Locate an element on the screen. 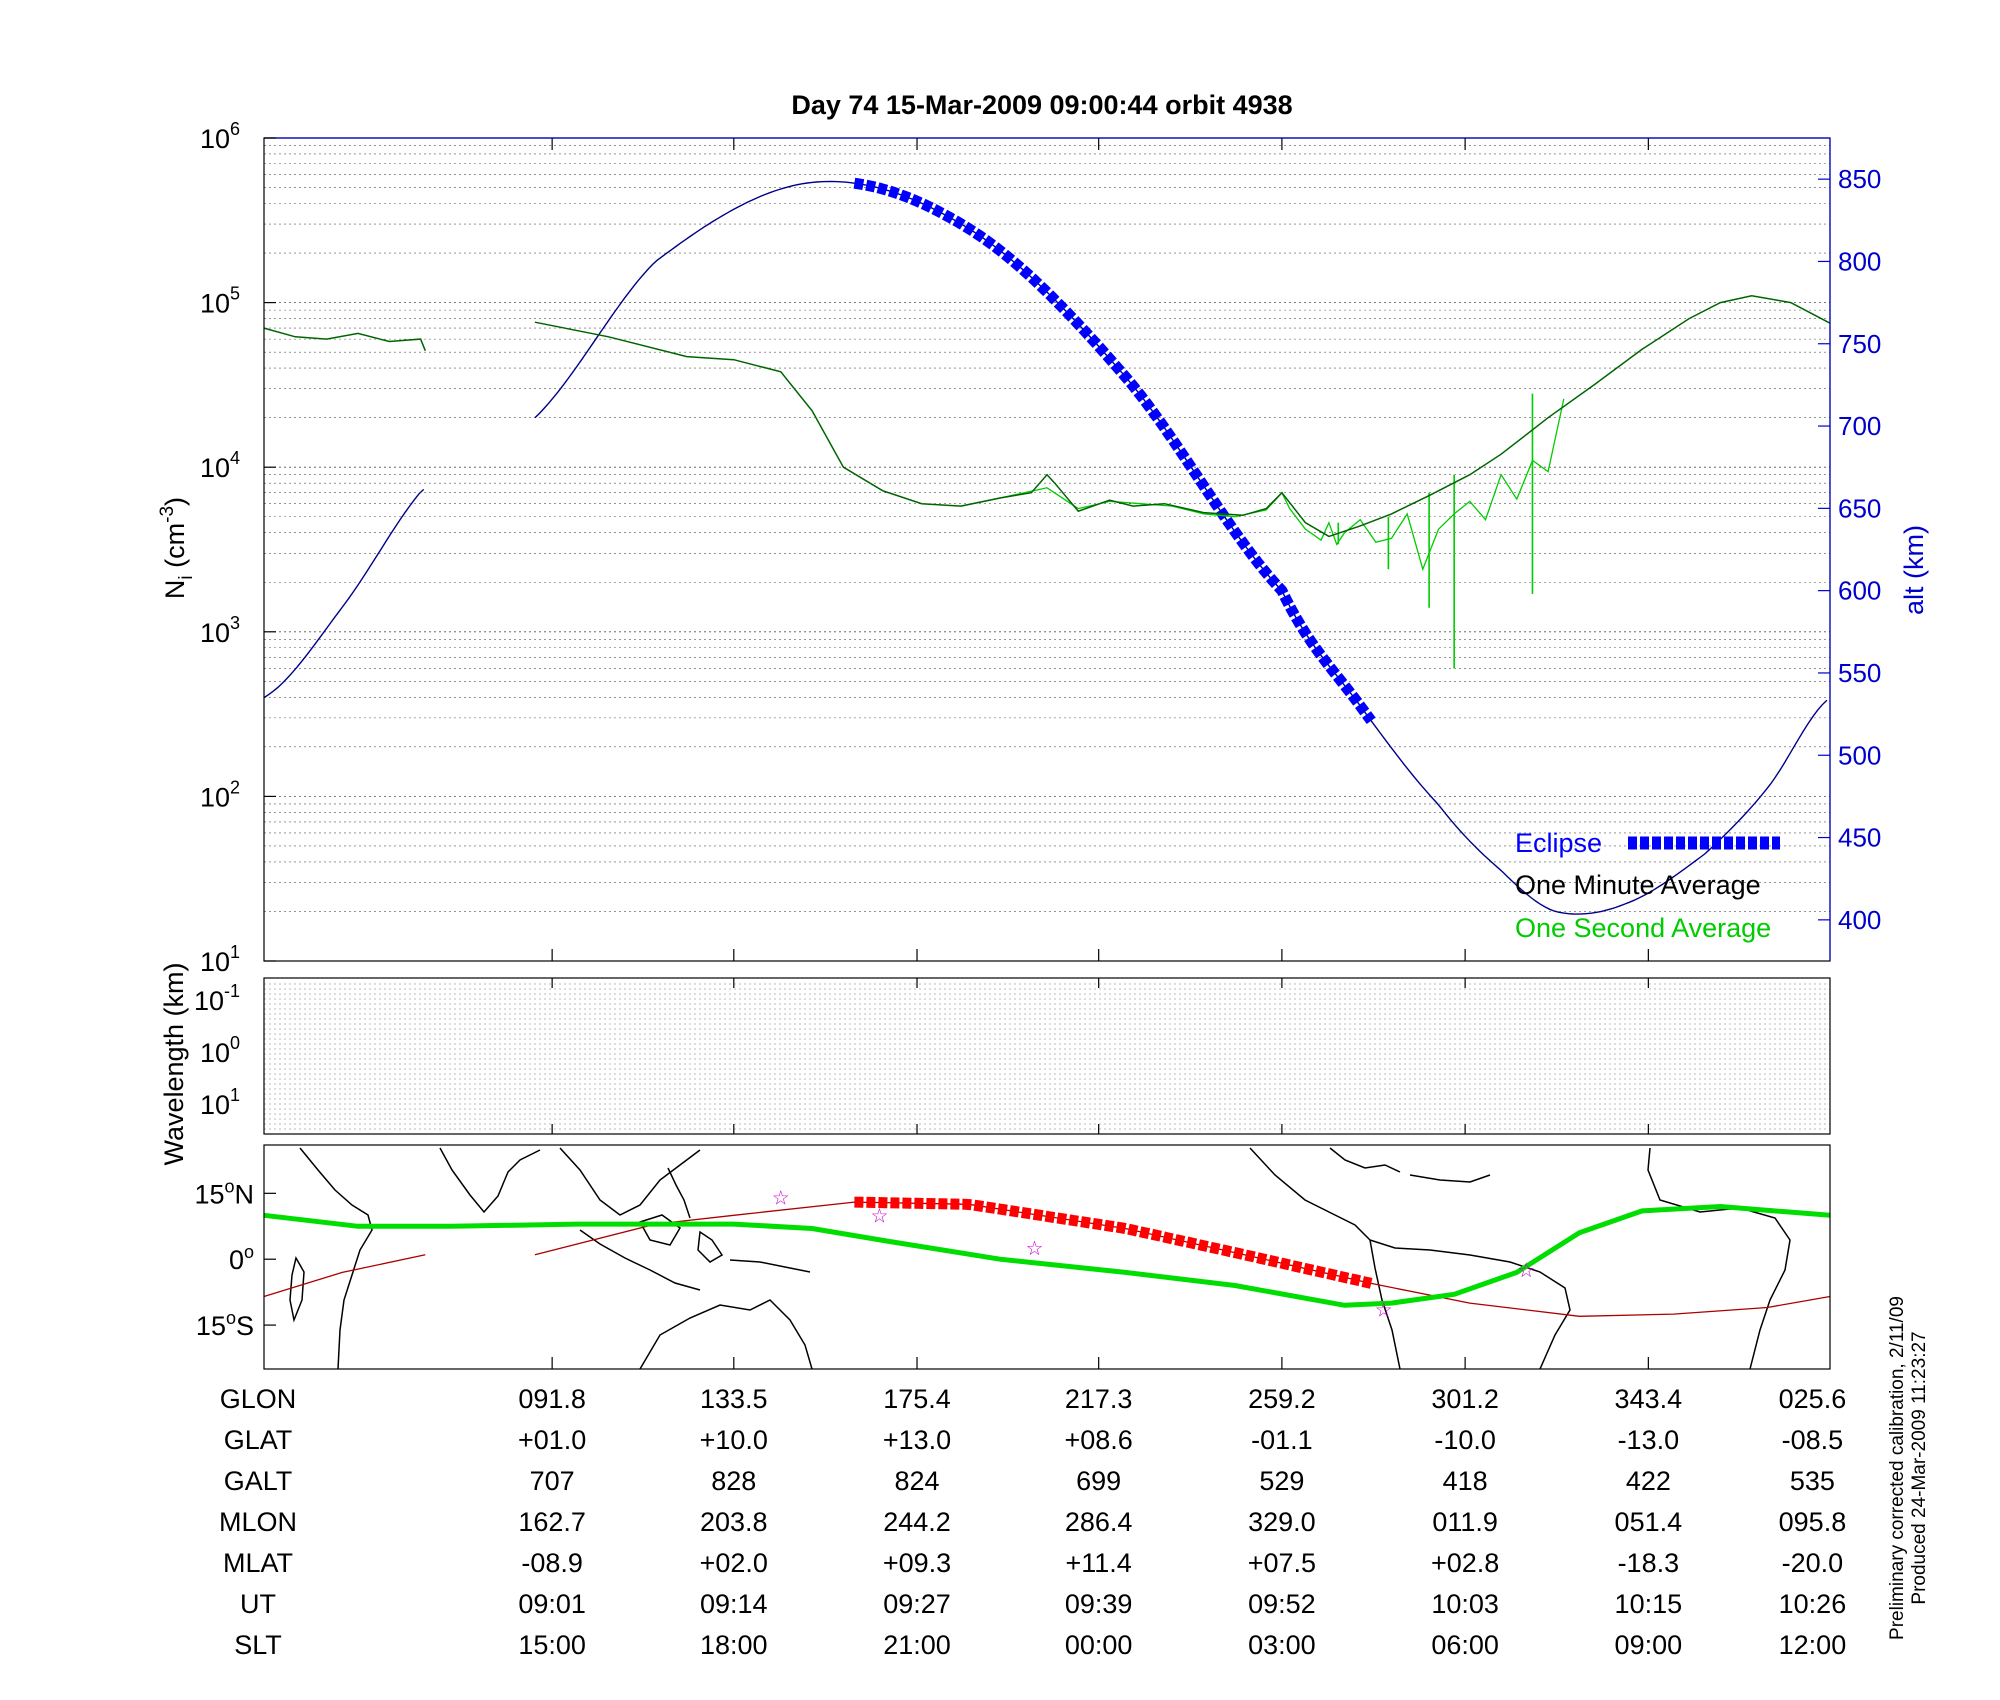  caribbean-islands is located at coordinates (1450, 1178).